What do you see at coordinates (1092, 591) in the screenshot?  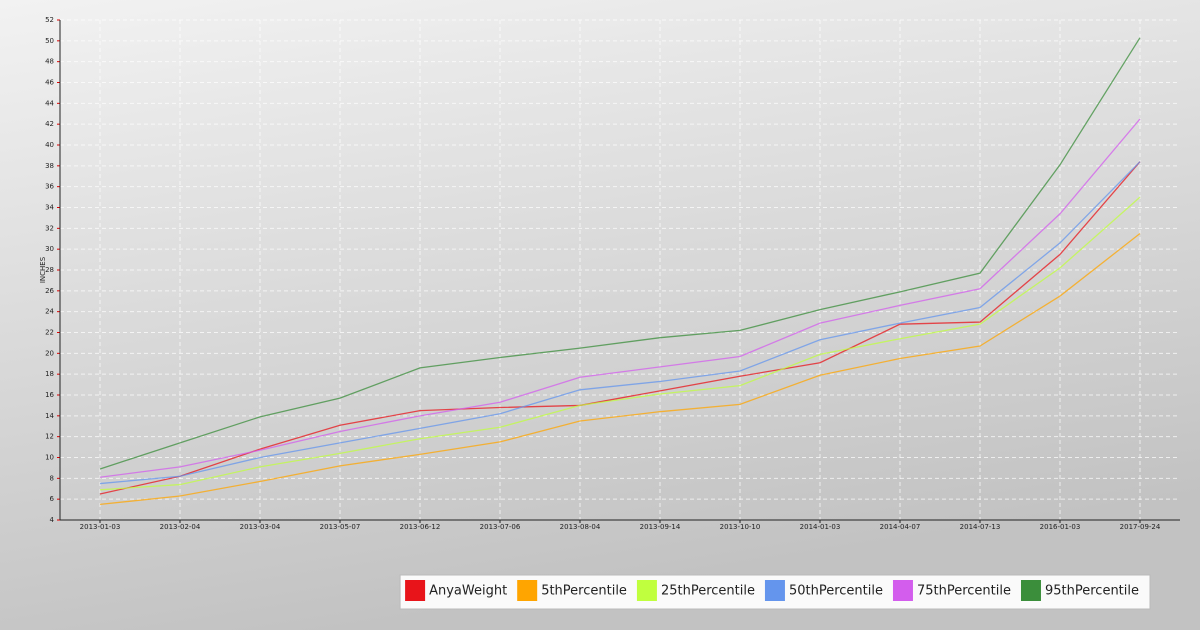 I see `legend-label: 95thPercentile` at bounding box center [1092, 591].